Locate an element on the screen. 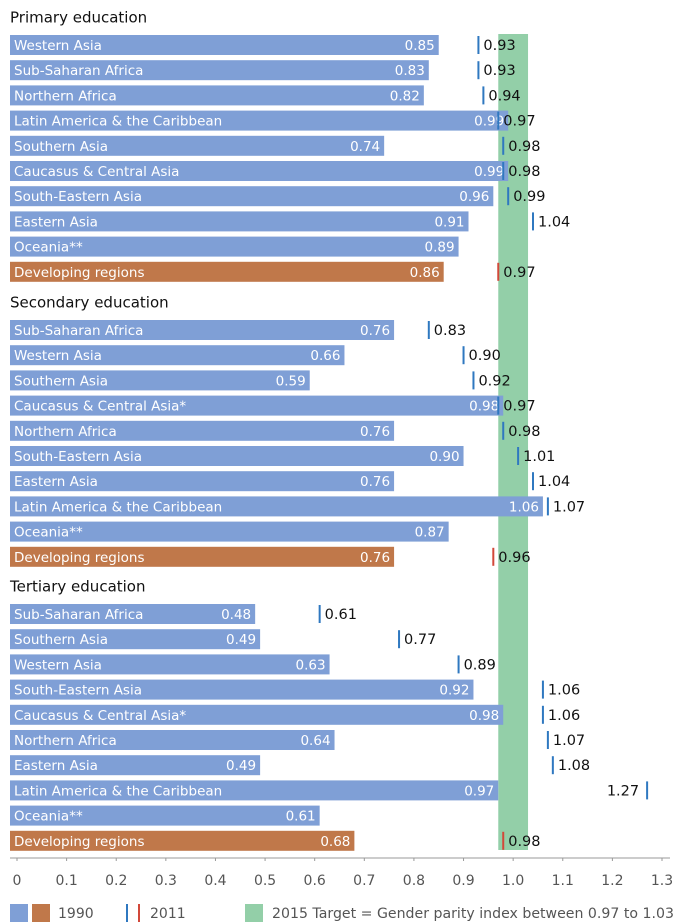  bar-value-label: 0.99 is located at coordinates (489, 122).